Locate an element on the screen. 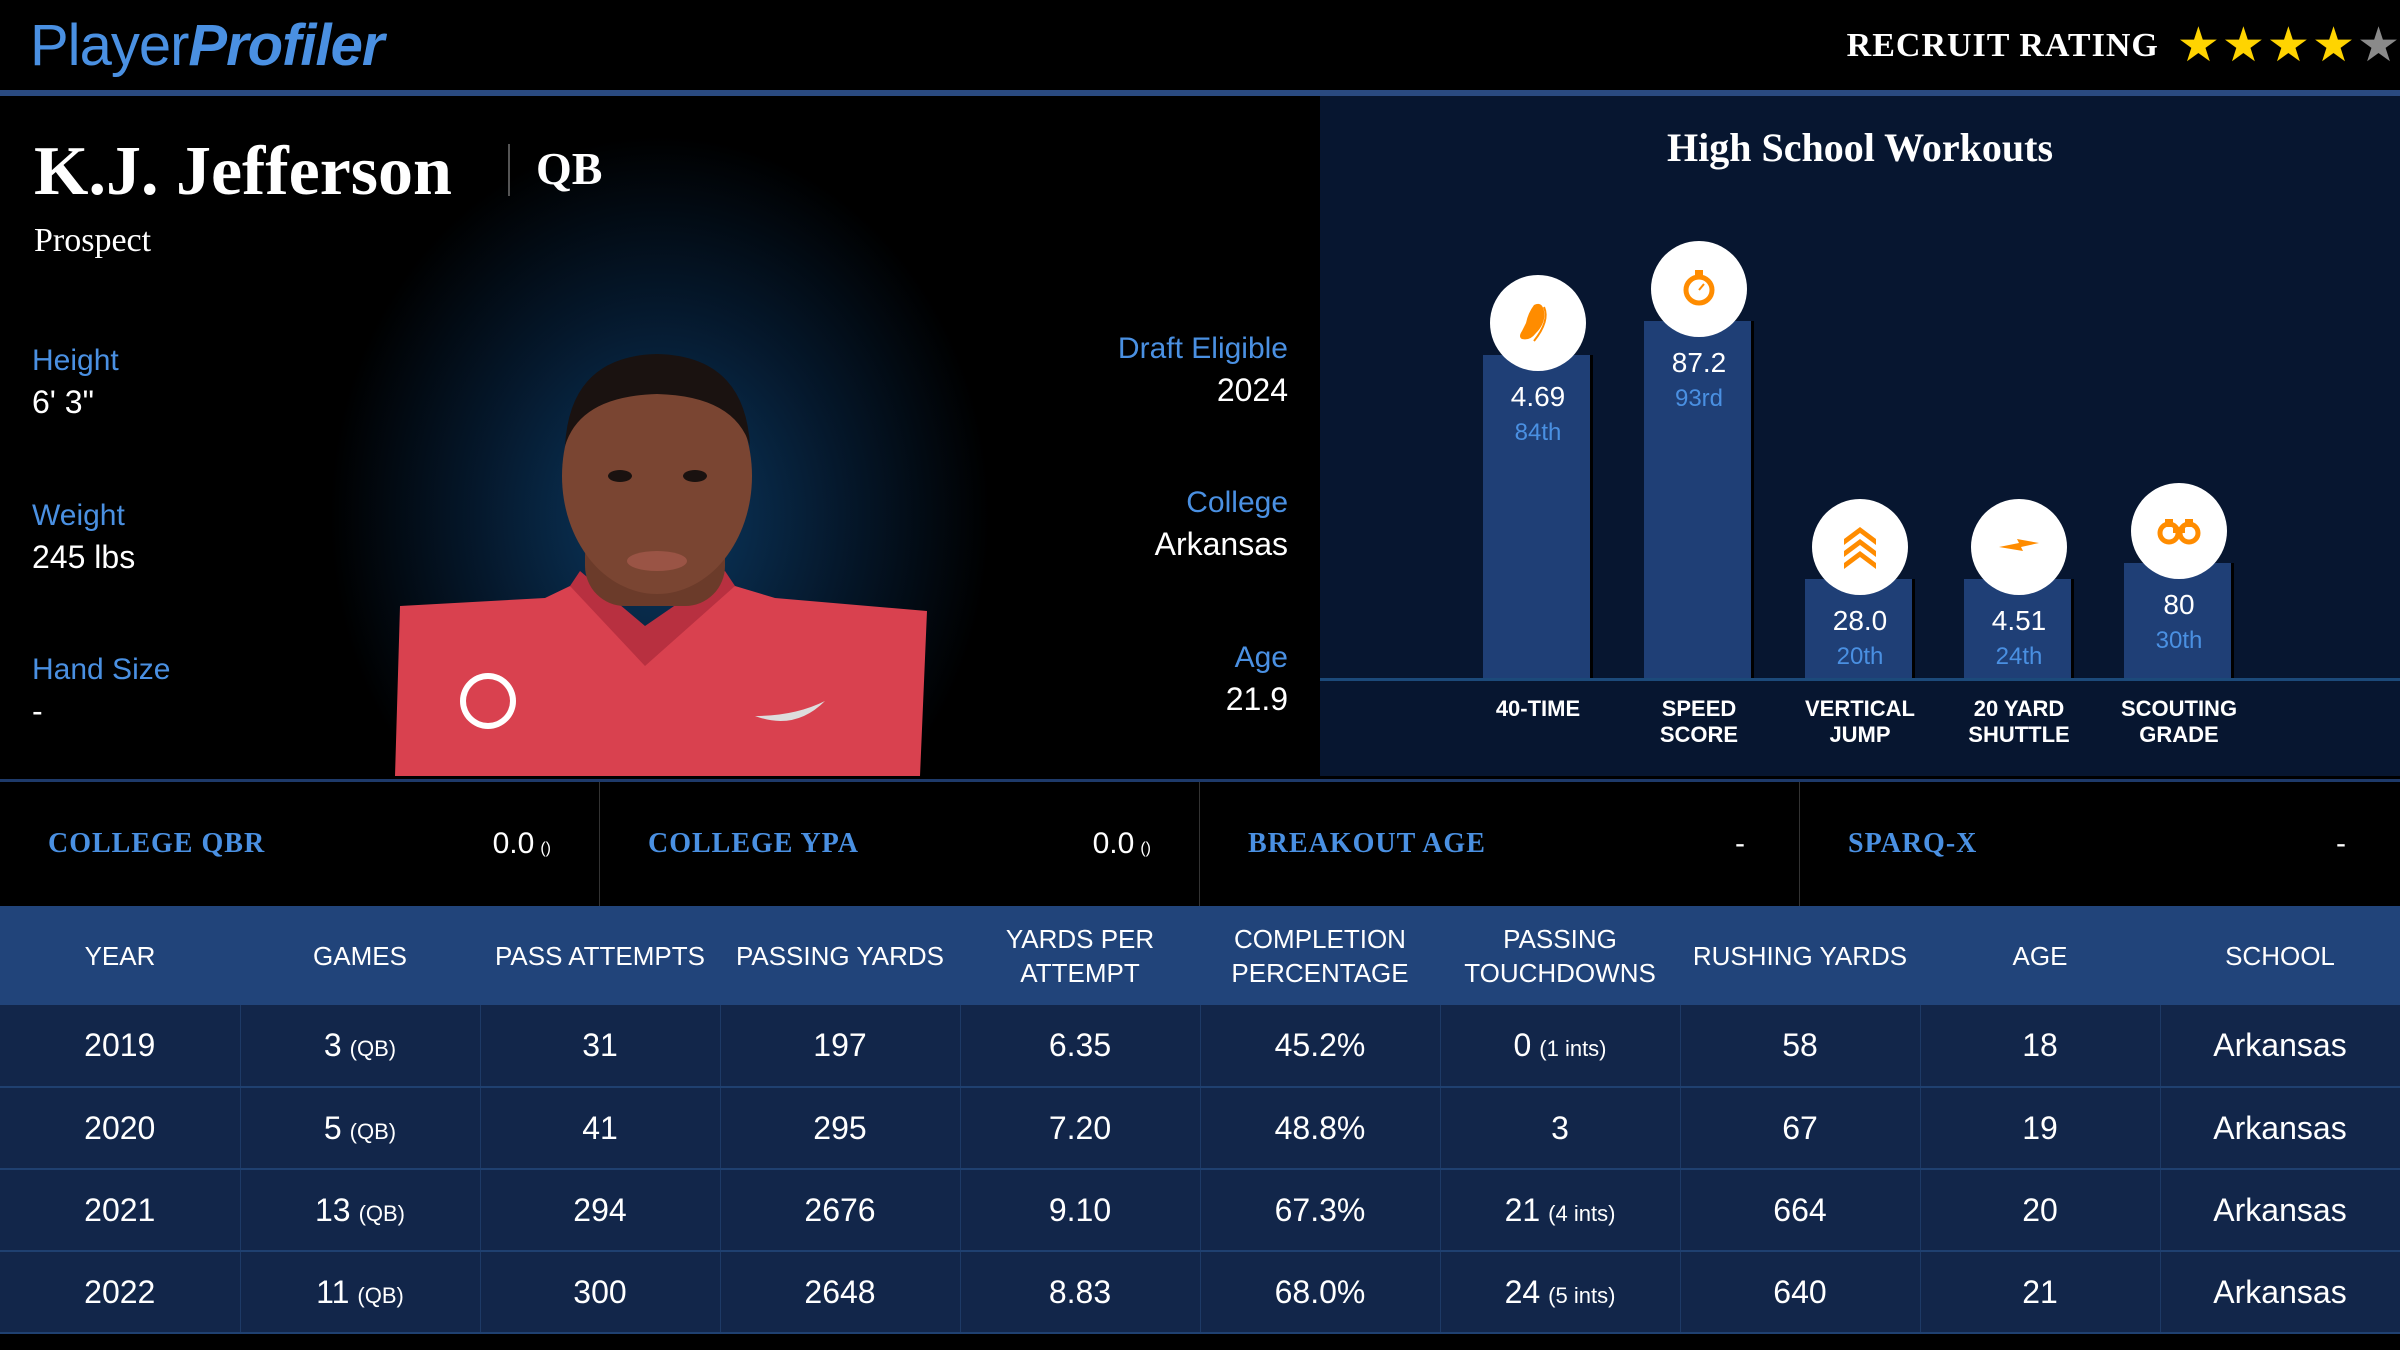 This screenshot has height=1350, width=2400. cell-td: 24 (5 ints) is located at coordinates (1560, 1292).